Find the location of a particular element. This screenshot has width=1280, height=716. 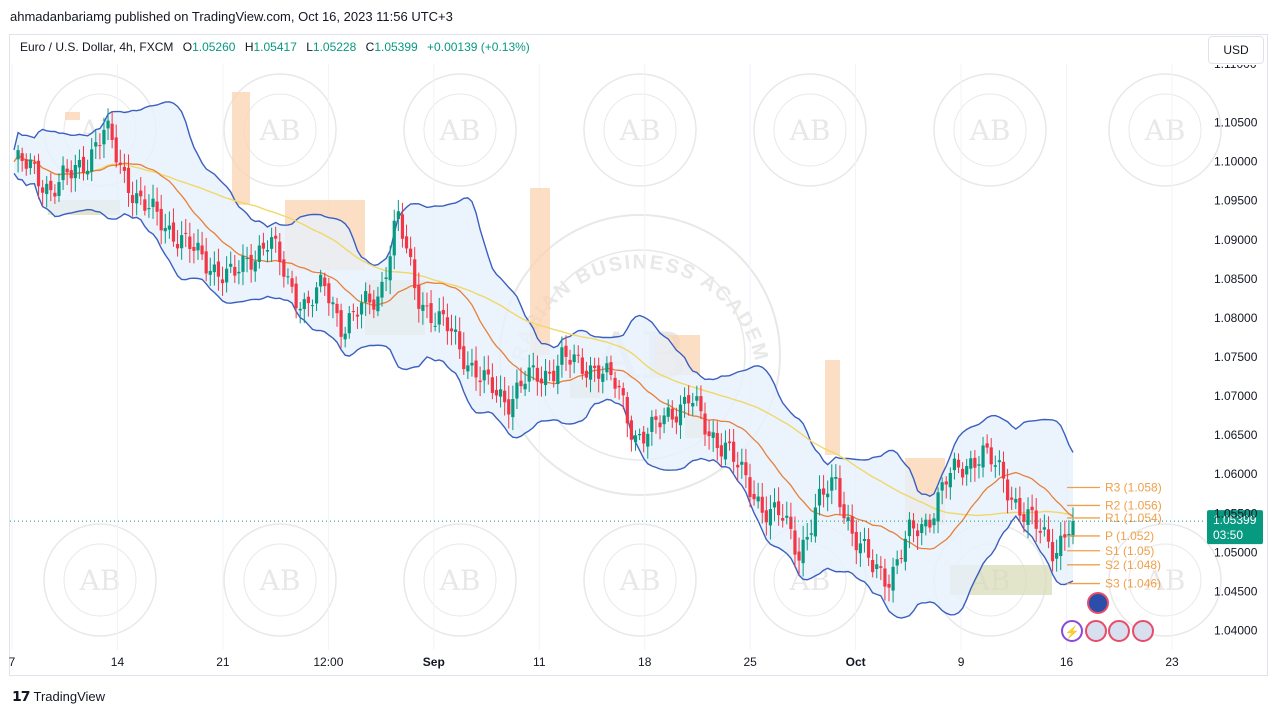

y-tick-label: 1.09500 is located at coordinates (1236, 201).